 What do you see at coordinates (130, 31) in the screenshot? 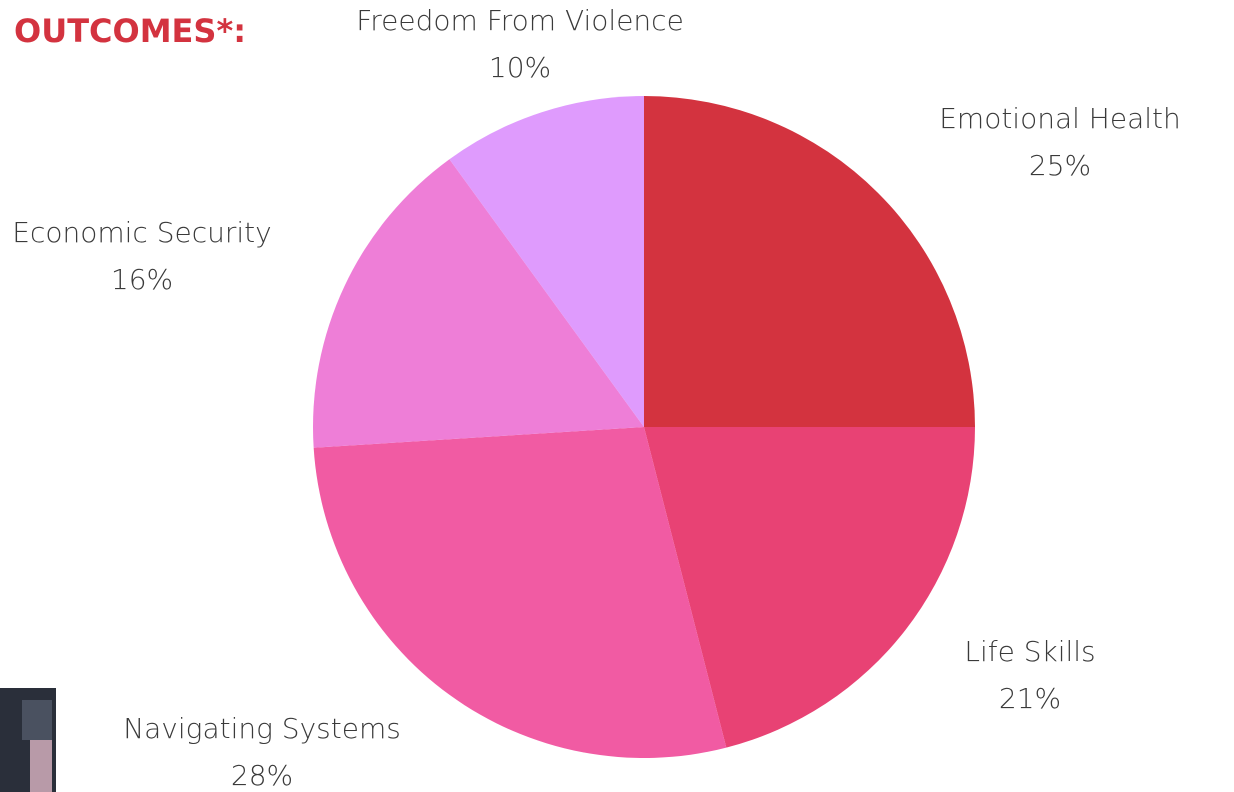
I see `chart-title: OUTCOMES*:` at bounding box center [130, 31].